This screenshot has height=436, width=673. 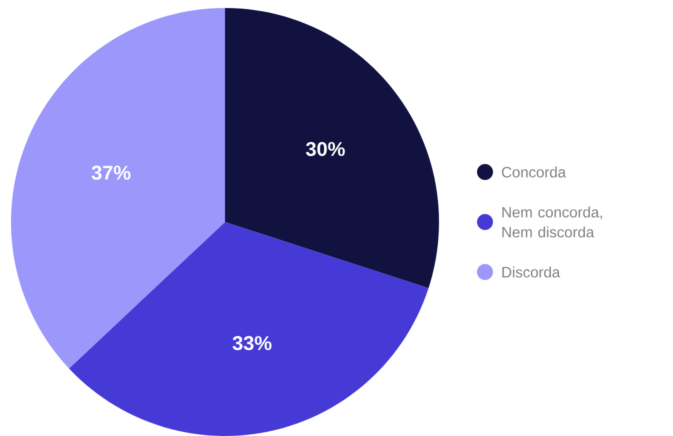 What do you see at coordinates (111, 173) in the screenshot?
I see `data-label: 37%` at bounding box center [111, 173].